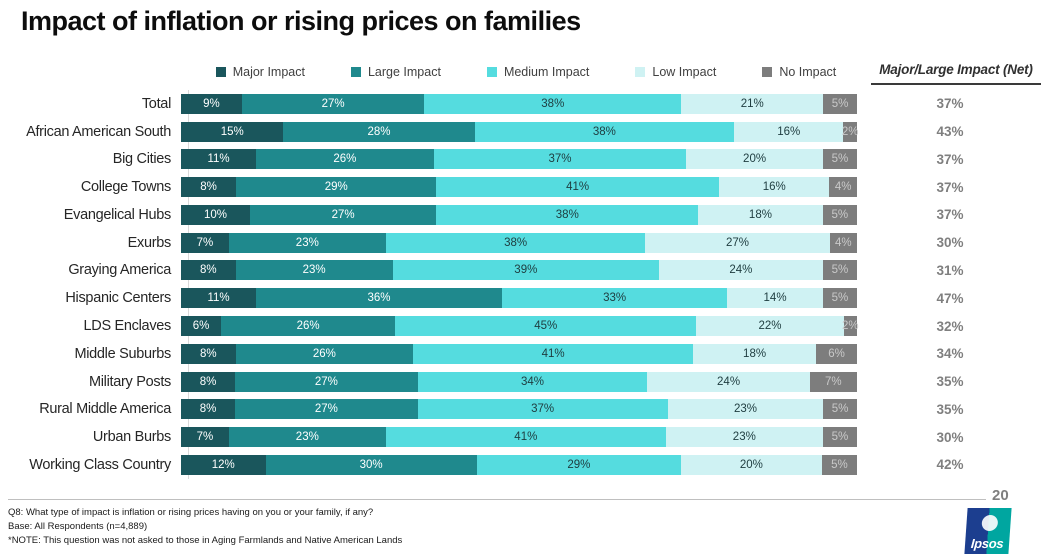 This screenshot has height=560, width=1043. I want to click on bar-segment-low-impact: 20%, so click(754, 159).